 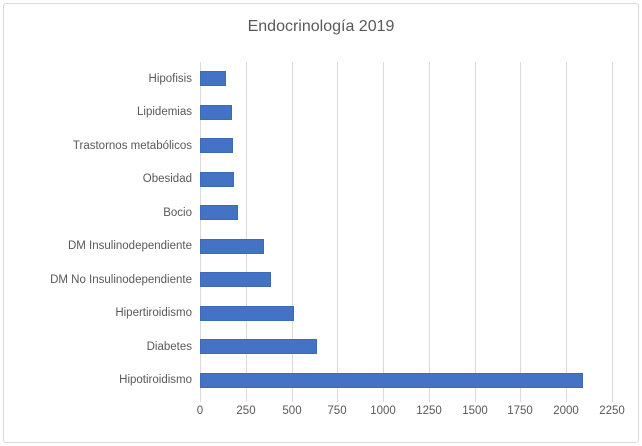 What do you see at coordinates (132, 145) in the screenshot?
I see `category-label-trastornos-metabolicos: Trastornos metabólicos` at bounding box center [132, 145].